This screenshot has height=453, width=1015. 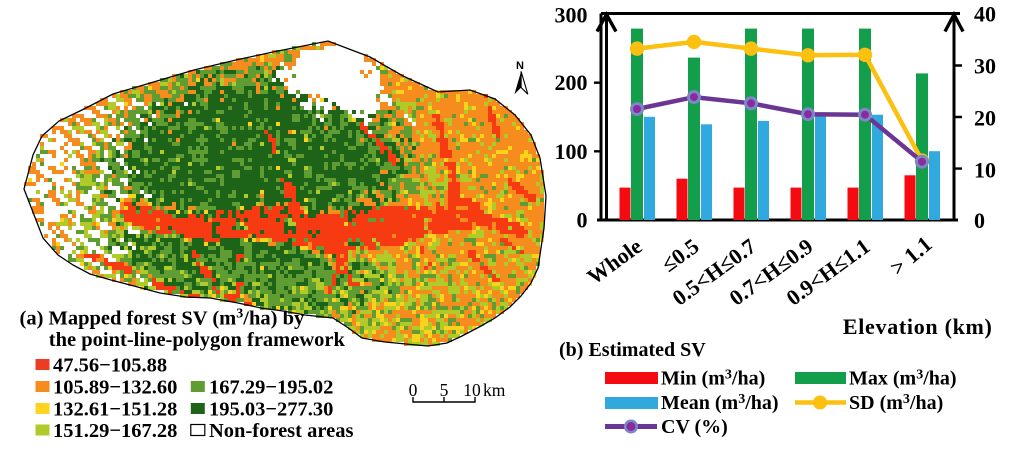 I want to click on svg-text:(a) Mapped forest SV (m3/ha) b: (a) Mapped forest SV (m3/ha) by, so click(x=162, y=318).